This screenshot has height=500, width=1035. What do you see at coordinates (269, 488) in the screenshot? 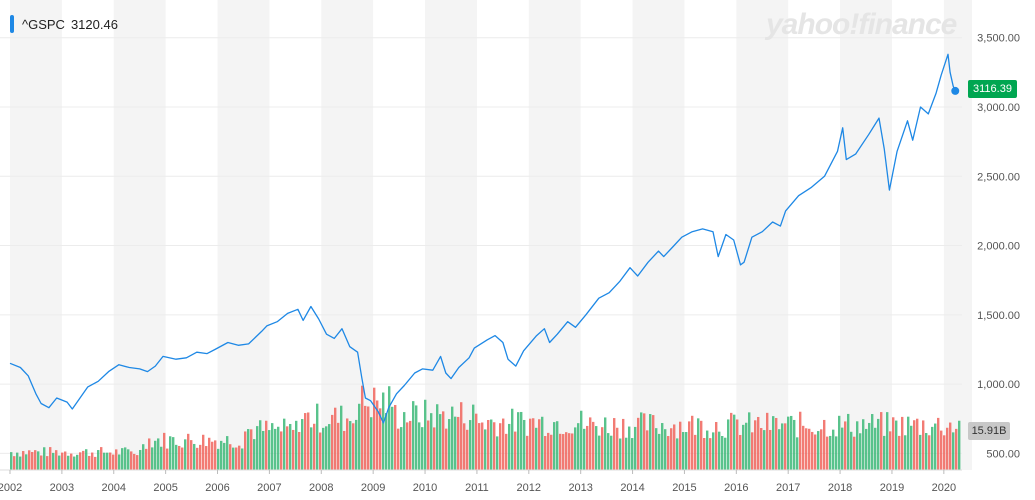
I see `x-tick-label: 2007` at bounding box center [269, 488].